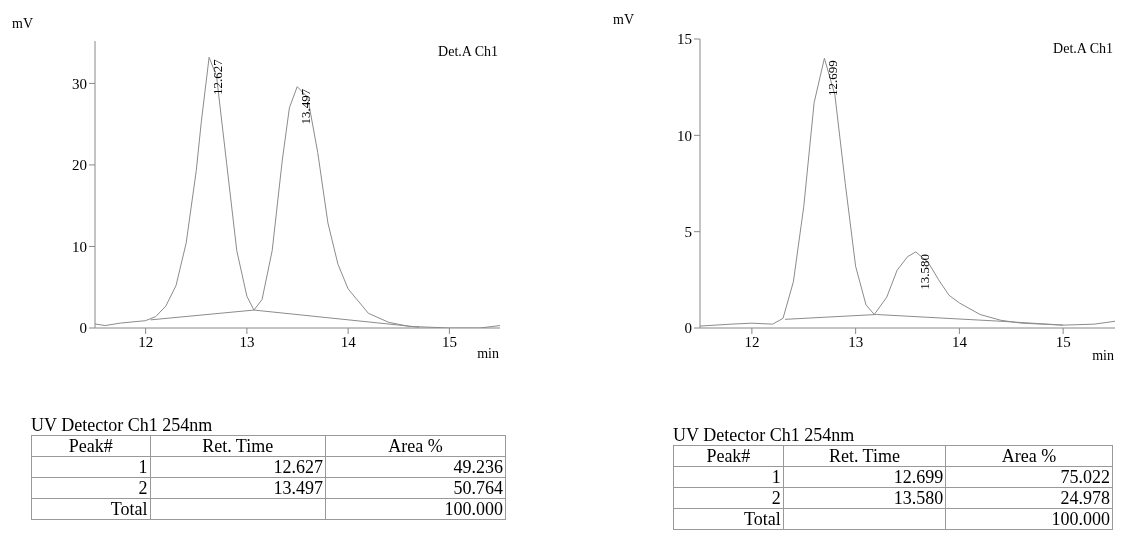  What do you see at coordinates (864, 477) in the screenshot?
I see `text: 12.699` at bounding box center [864, 477].